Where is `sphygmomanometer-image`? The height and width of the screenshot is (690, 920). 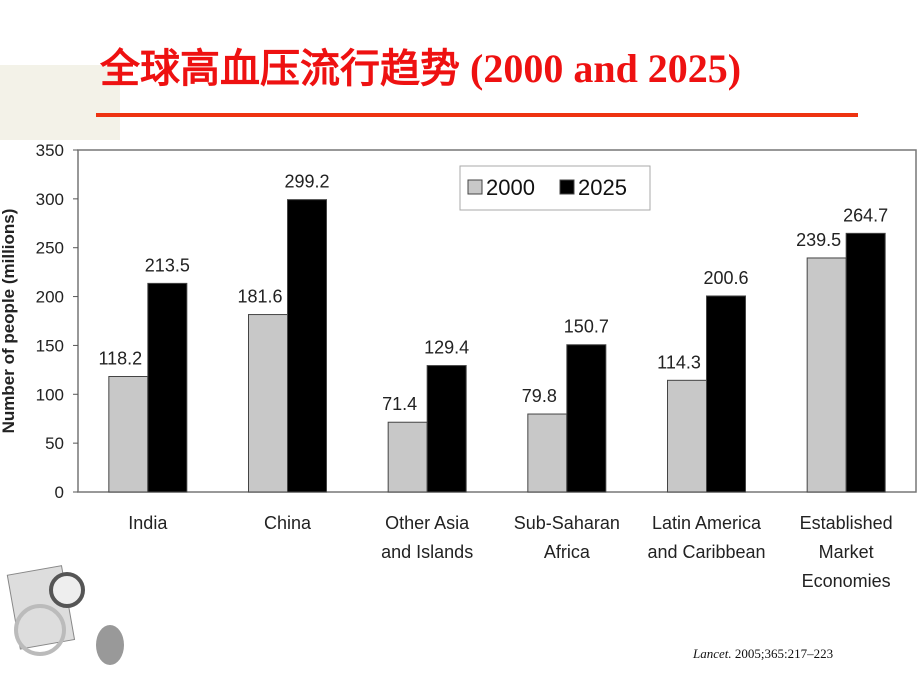
sphygmomanometer-image is located at coordinates (65, 615).